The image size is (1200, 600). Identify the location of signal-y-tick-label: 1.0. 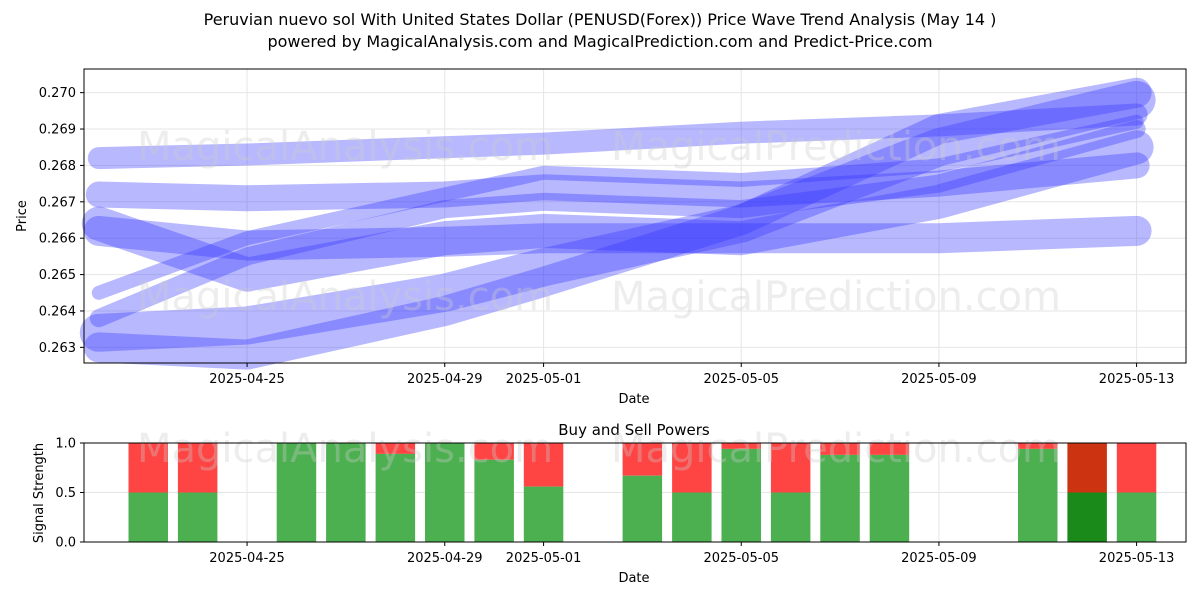
(65, 444).